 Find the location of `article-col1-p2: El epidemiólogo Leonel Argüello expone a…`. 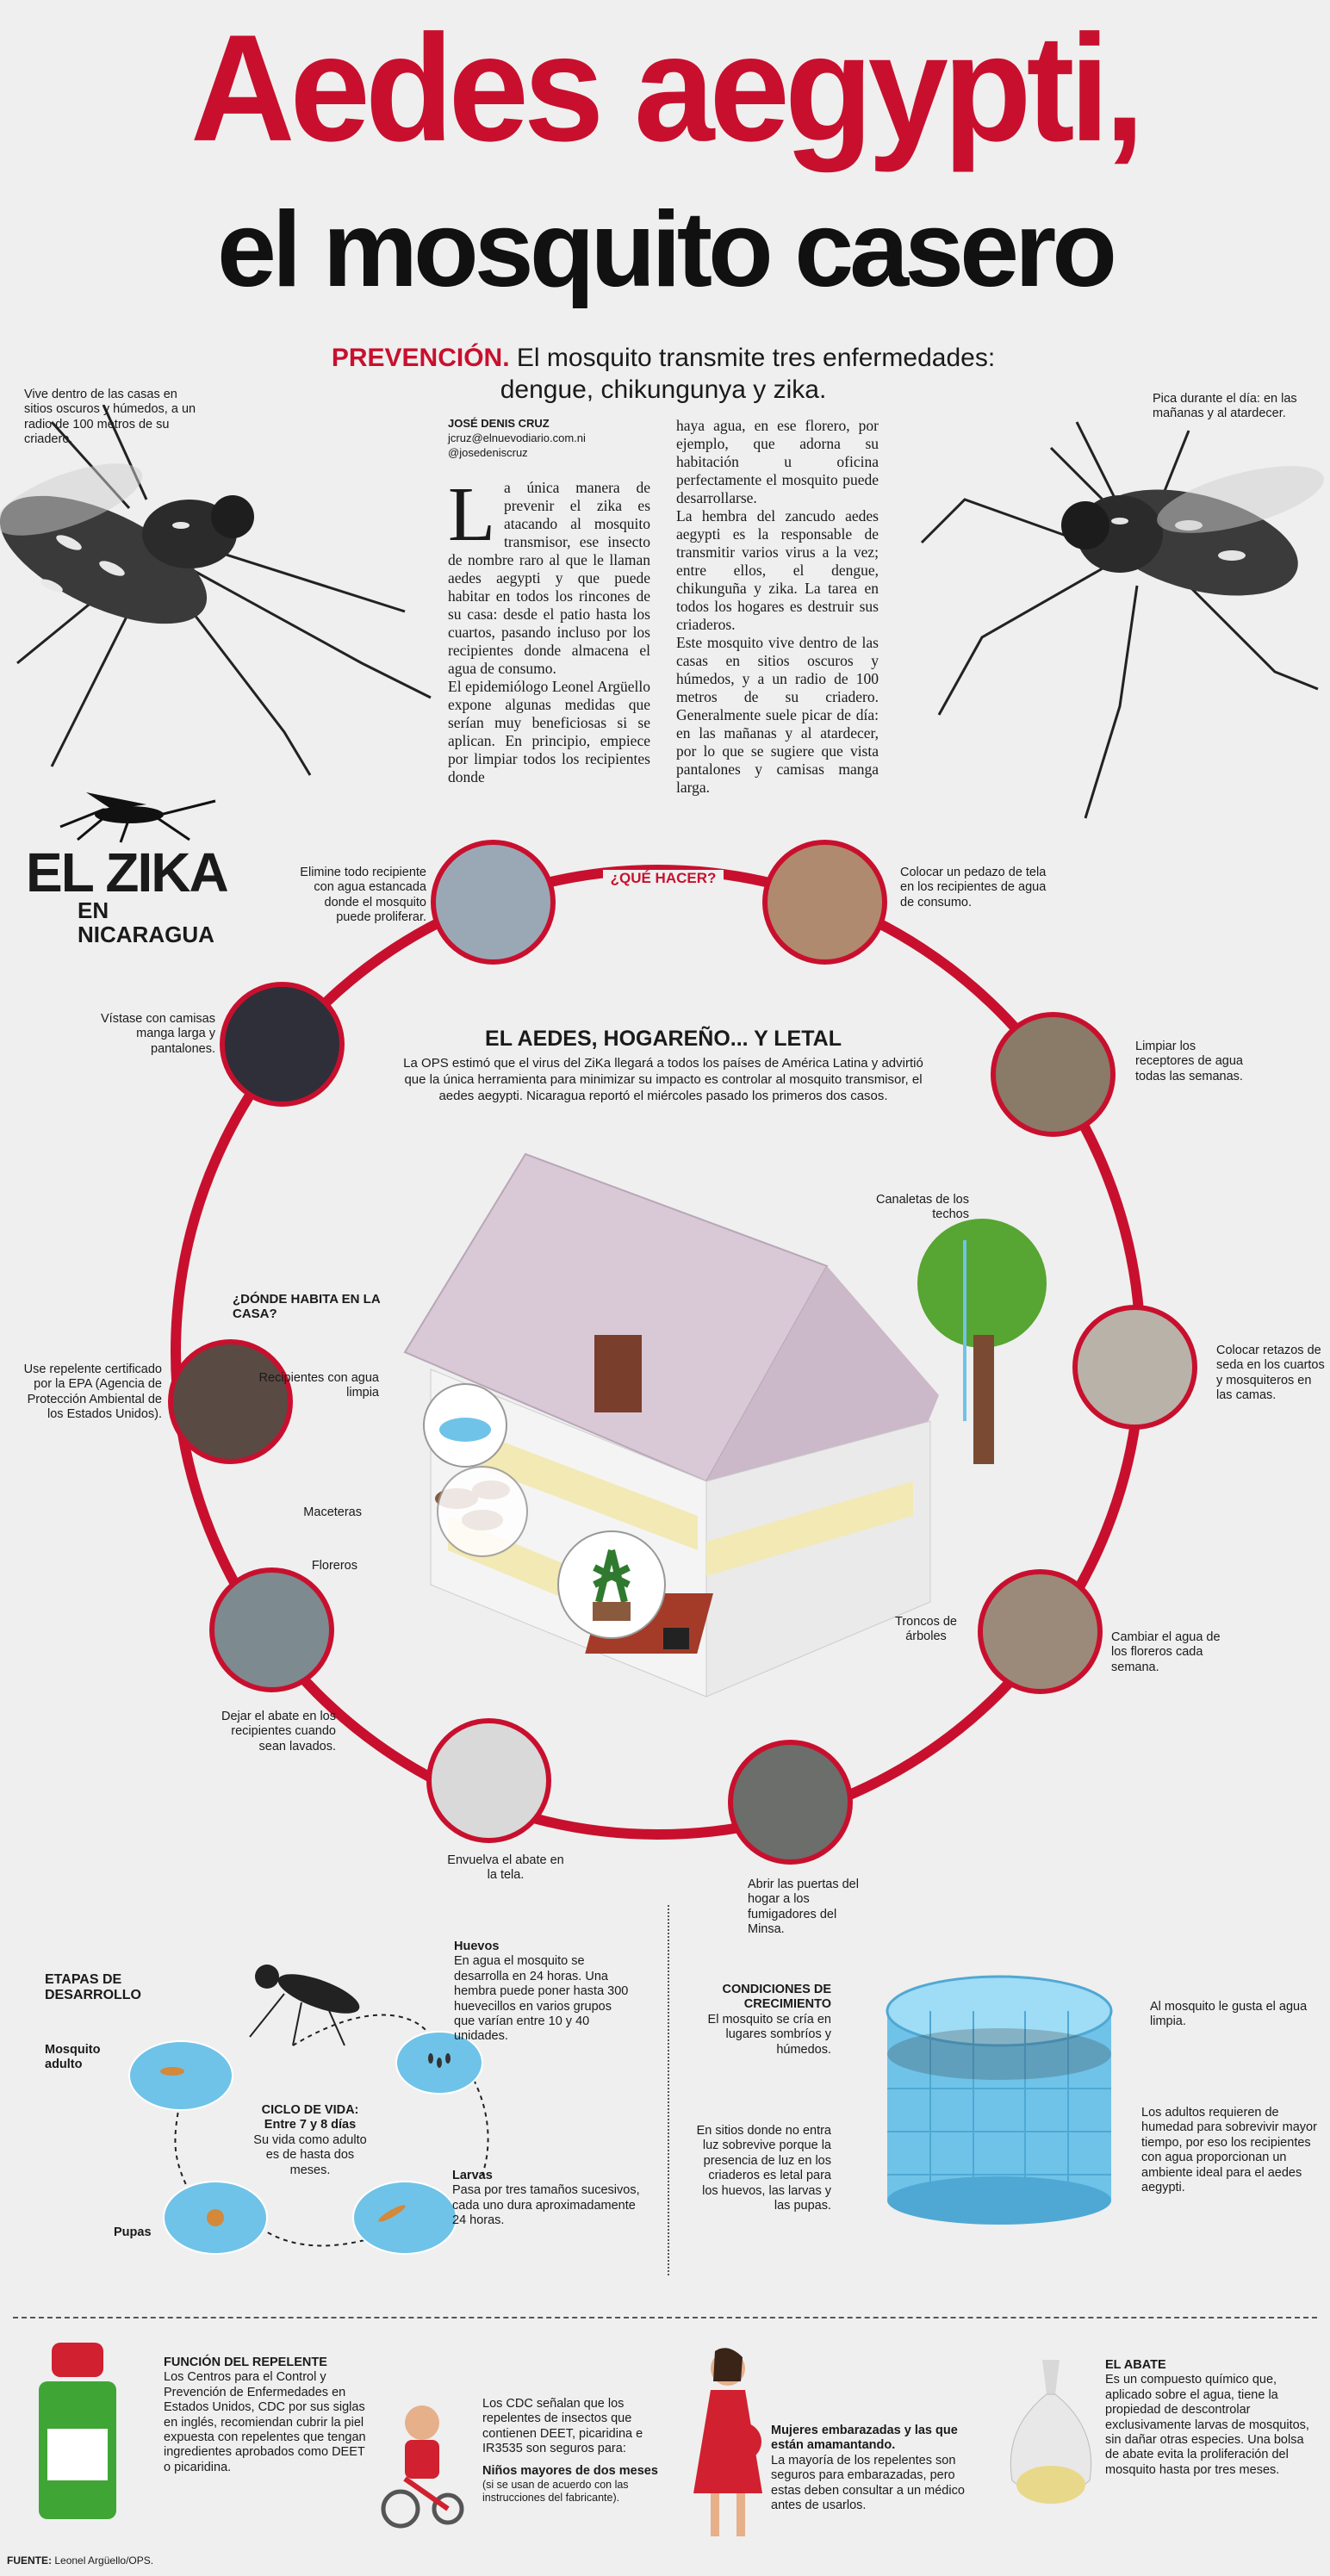

article-col1-p2: El epidemiólogo Leonel Argüello expone a… is located at coordinates (549, 732).